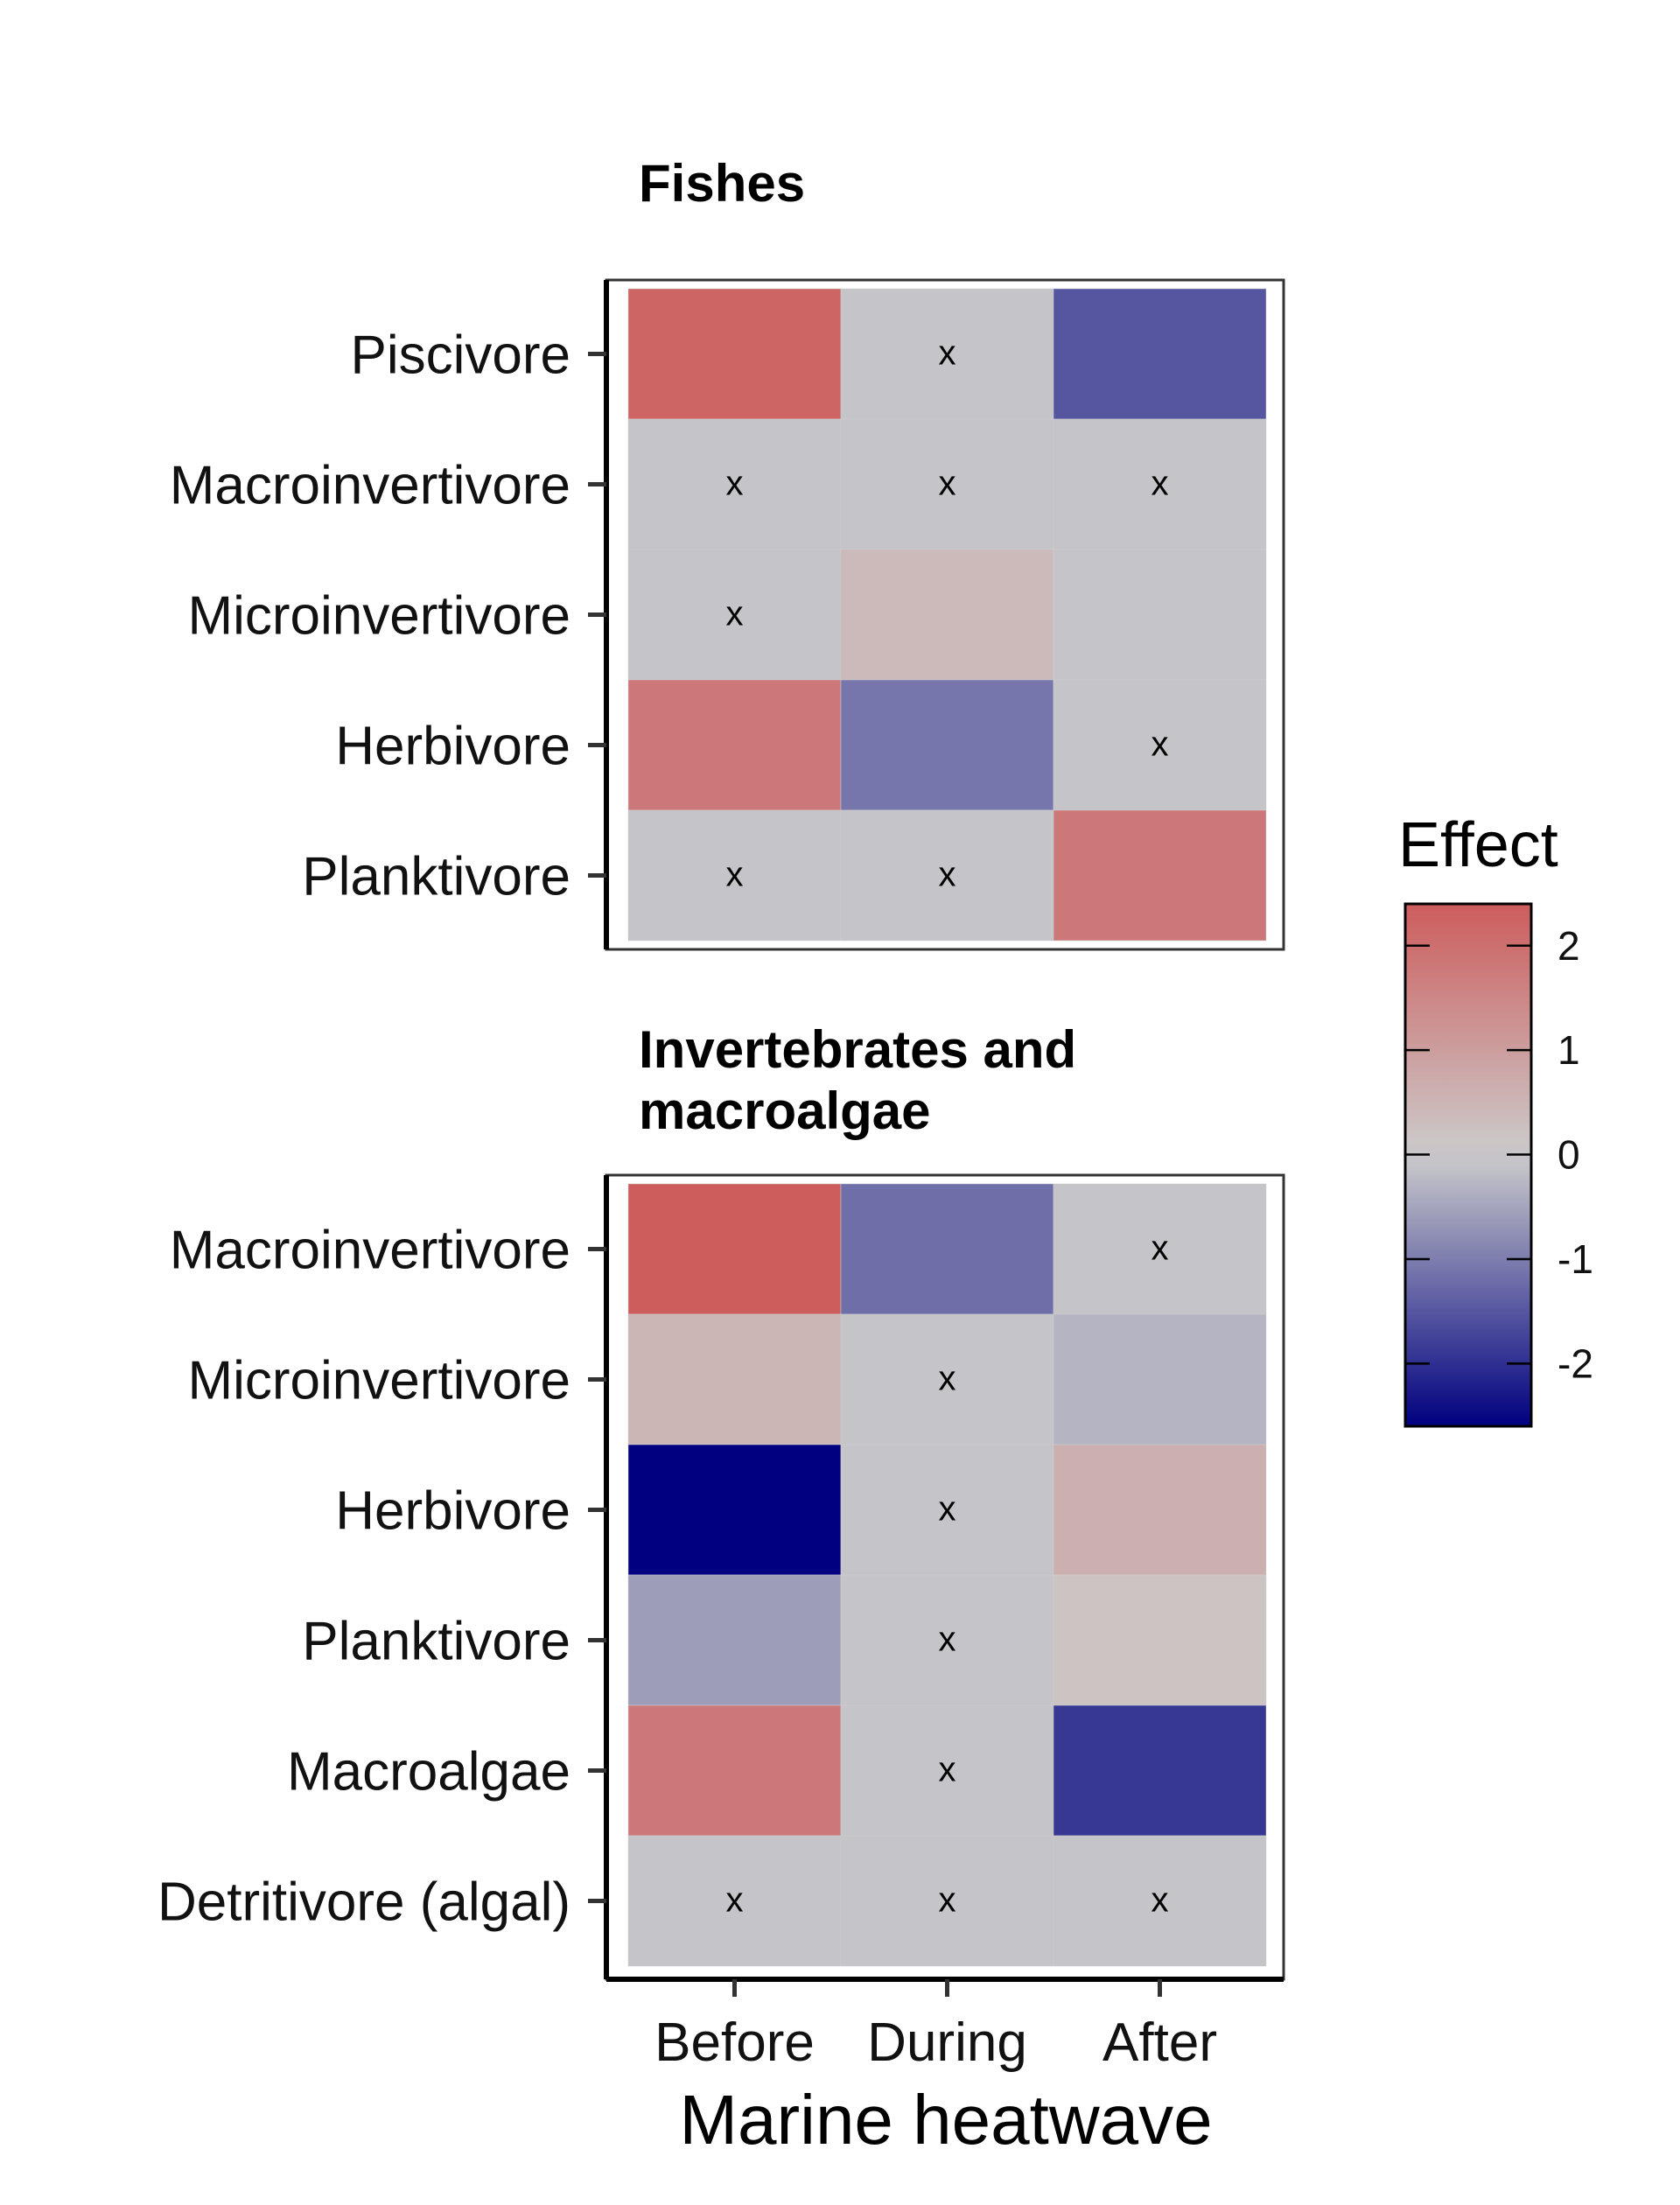 This screenshot has width=1680, height=2205. I want to click on x-tick-label: Before, so click(734, 2042).